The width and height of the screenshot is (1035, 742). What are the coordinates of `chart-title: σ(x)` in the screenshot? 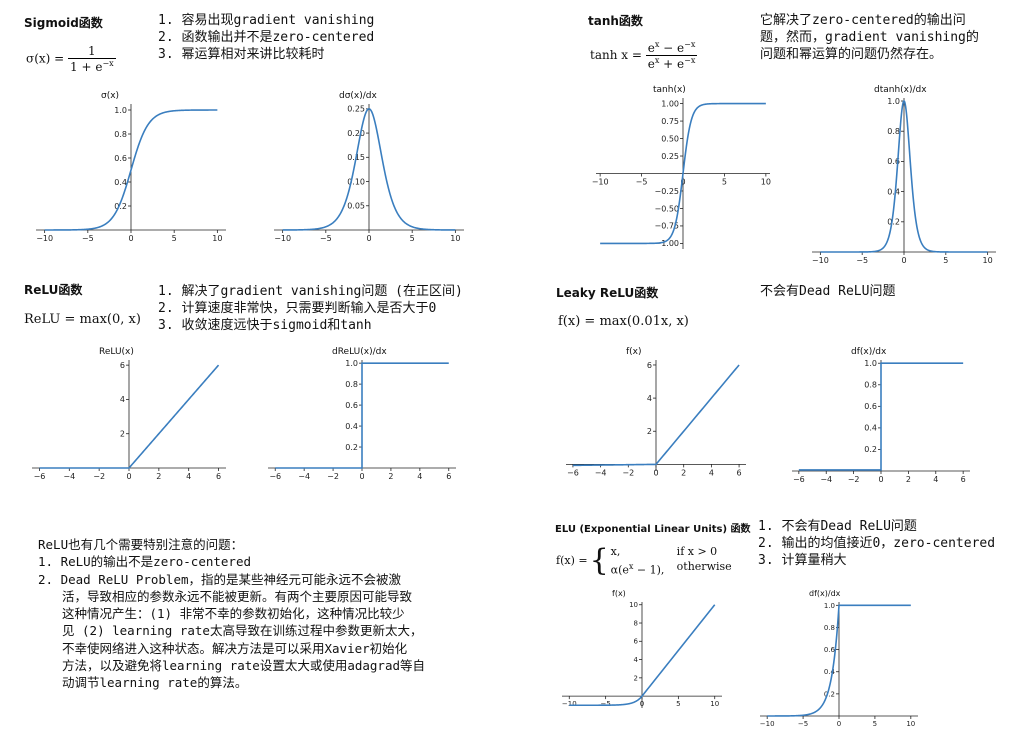 It's located at (110, 96).